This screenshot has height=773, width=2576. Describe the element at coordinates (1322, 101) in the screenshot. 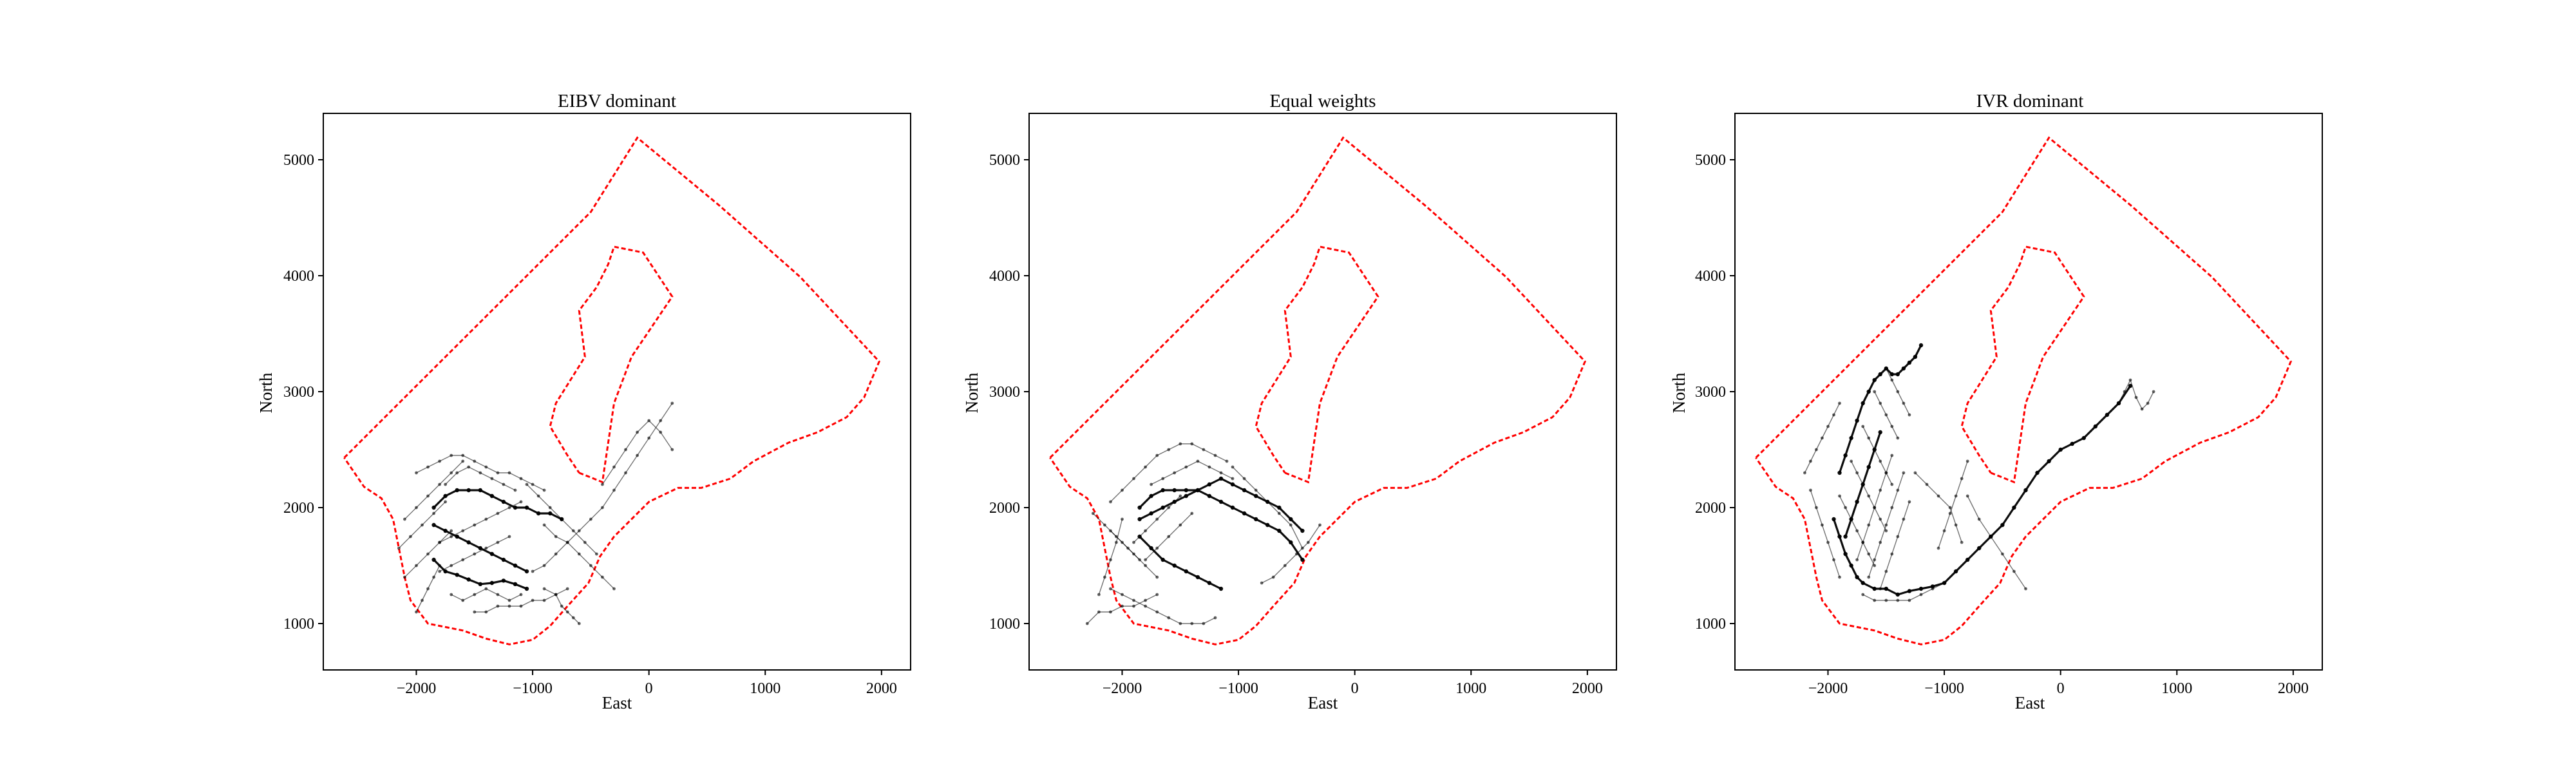

I see `panel-title: Equal weights` at that location.